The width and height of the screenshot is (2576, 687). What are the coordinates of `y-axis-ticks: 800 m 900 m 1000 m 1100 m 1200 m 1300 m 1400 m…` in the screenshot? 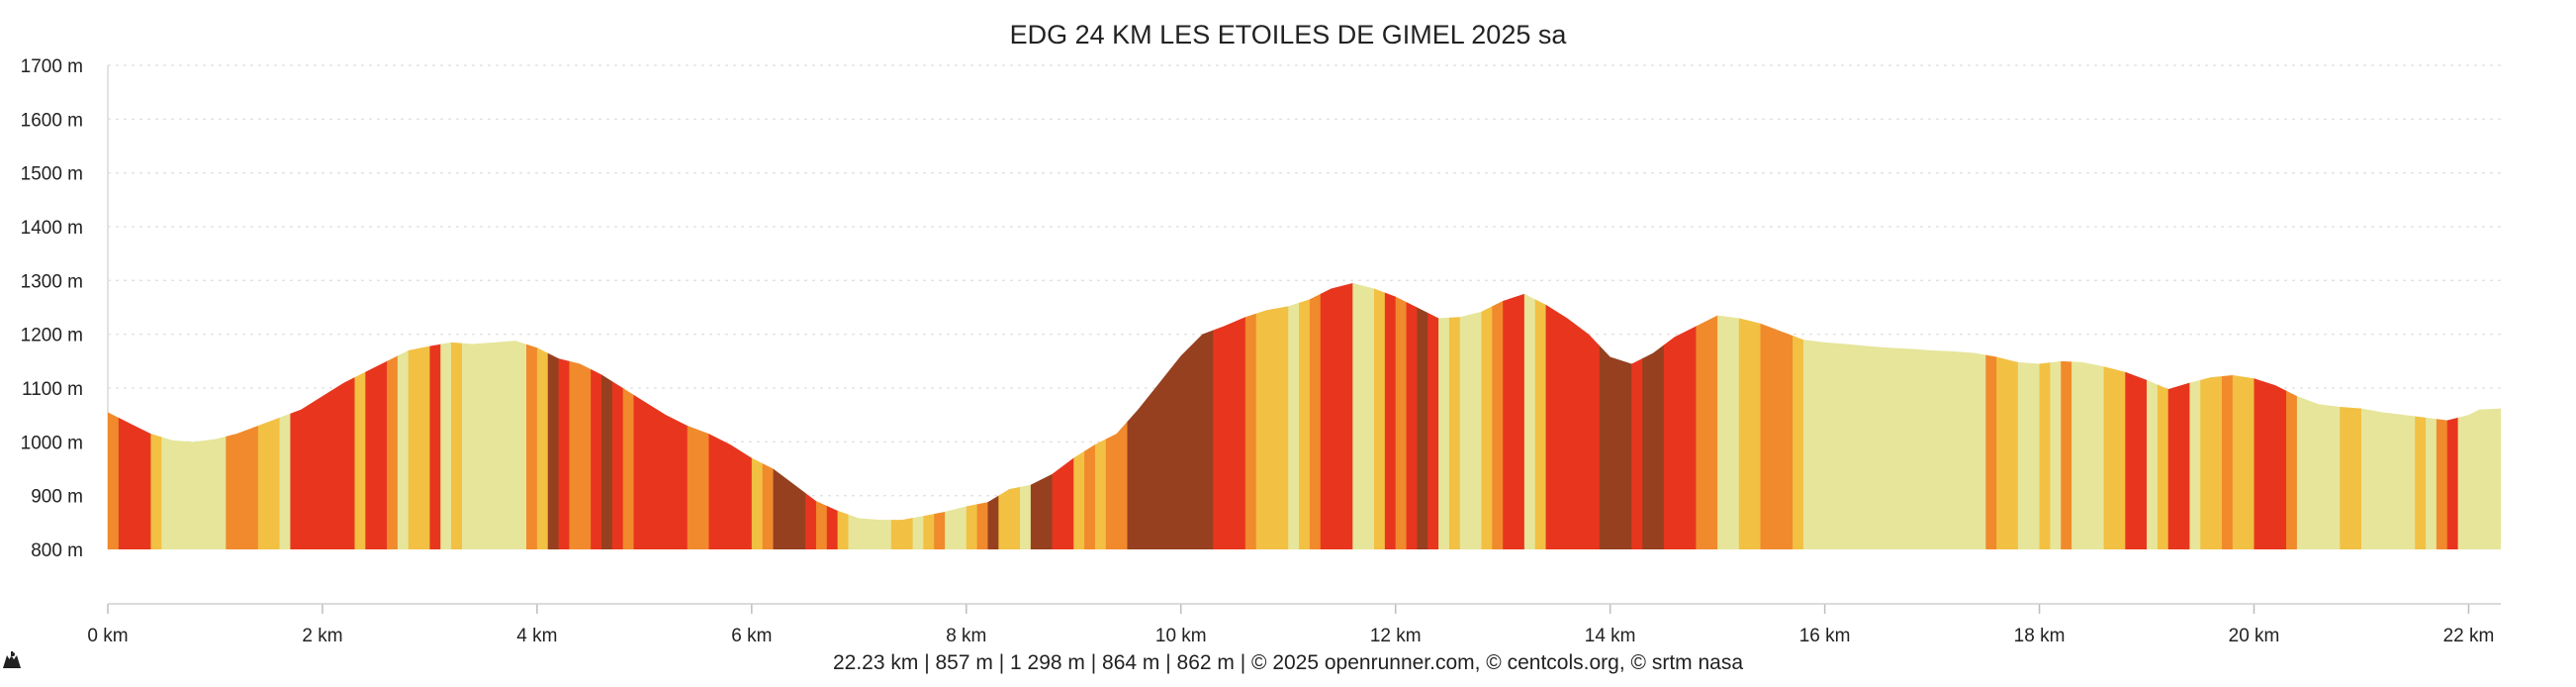 It's located at (52, 309).